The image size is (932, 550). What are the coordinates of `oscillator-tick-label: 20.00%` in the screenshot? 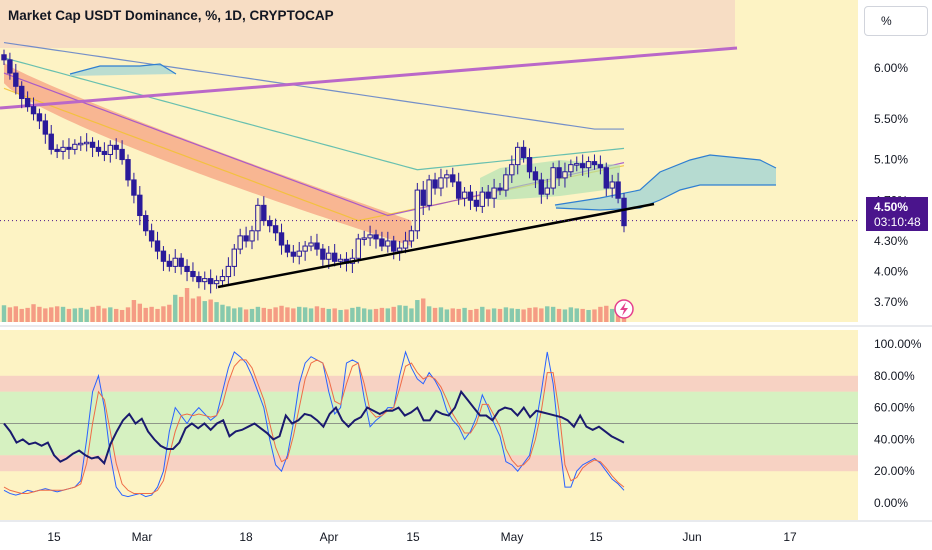 It's located at (894, 471).